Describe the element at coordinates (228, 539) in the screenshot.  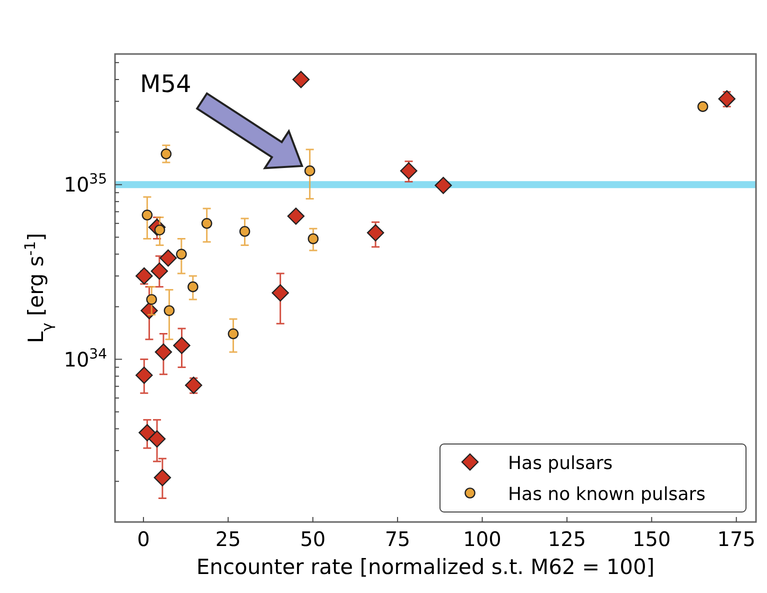
I see `x-tick-label: 25` at that location.